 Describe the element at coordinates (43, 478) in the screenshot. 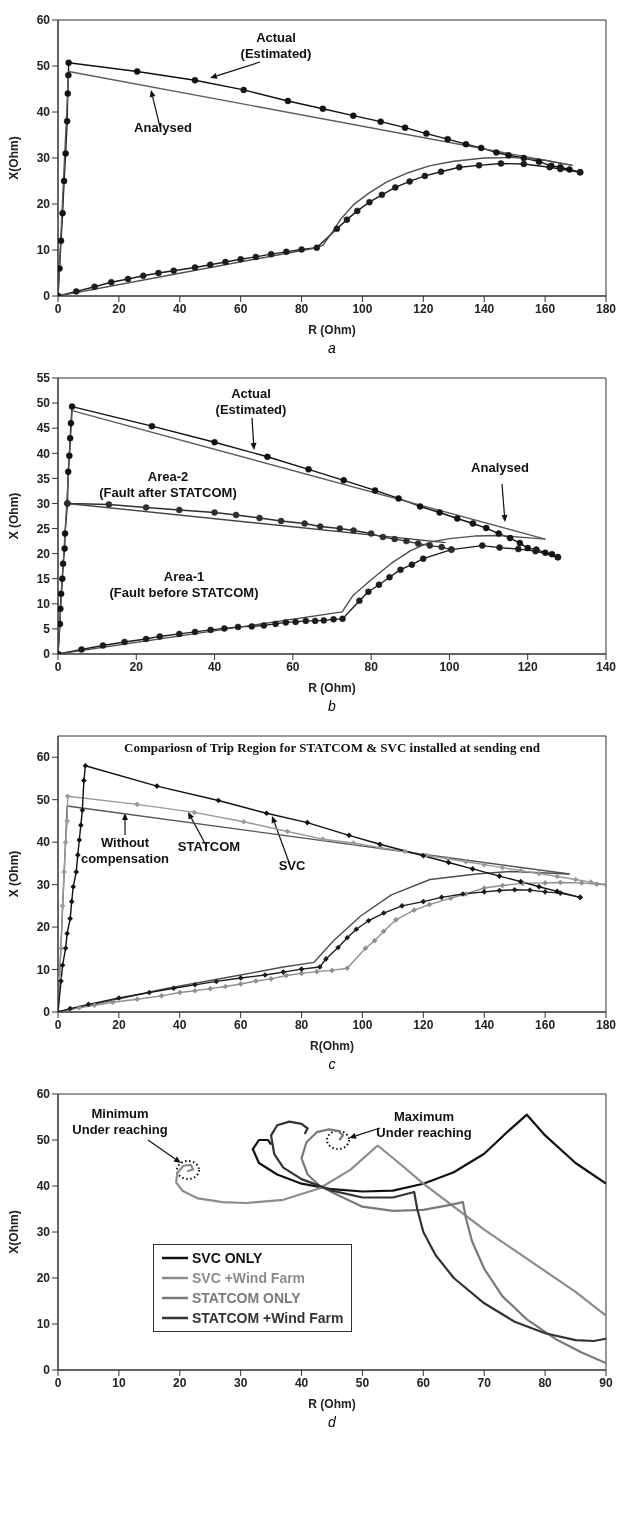

I see `y-tick-label: 35` at that location.